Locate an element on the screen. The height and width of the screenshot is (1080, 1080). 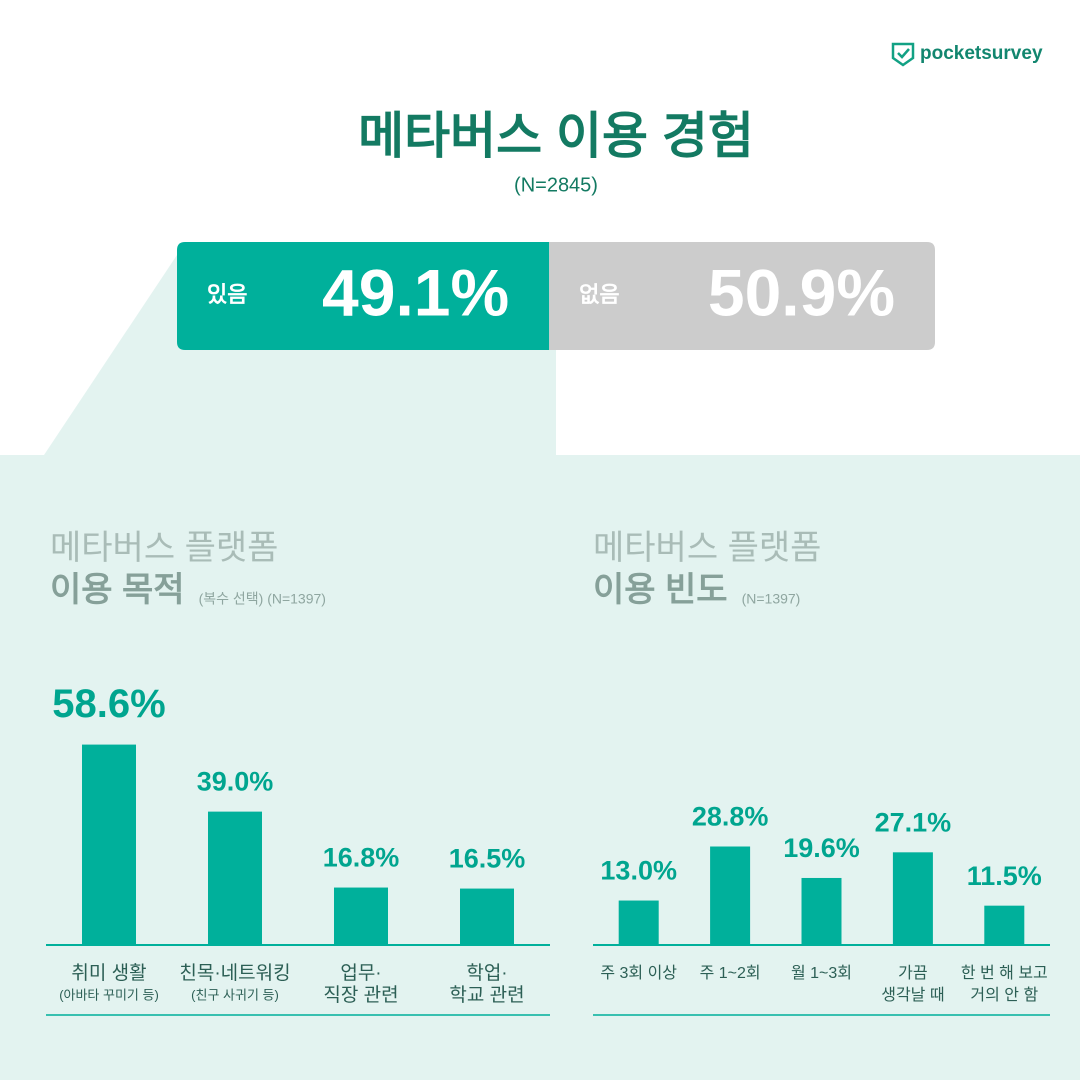
value-label: 27.1% is located at coordinates (913, 822).